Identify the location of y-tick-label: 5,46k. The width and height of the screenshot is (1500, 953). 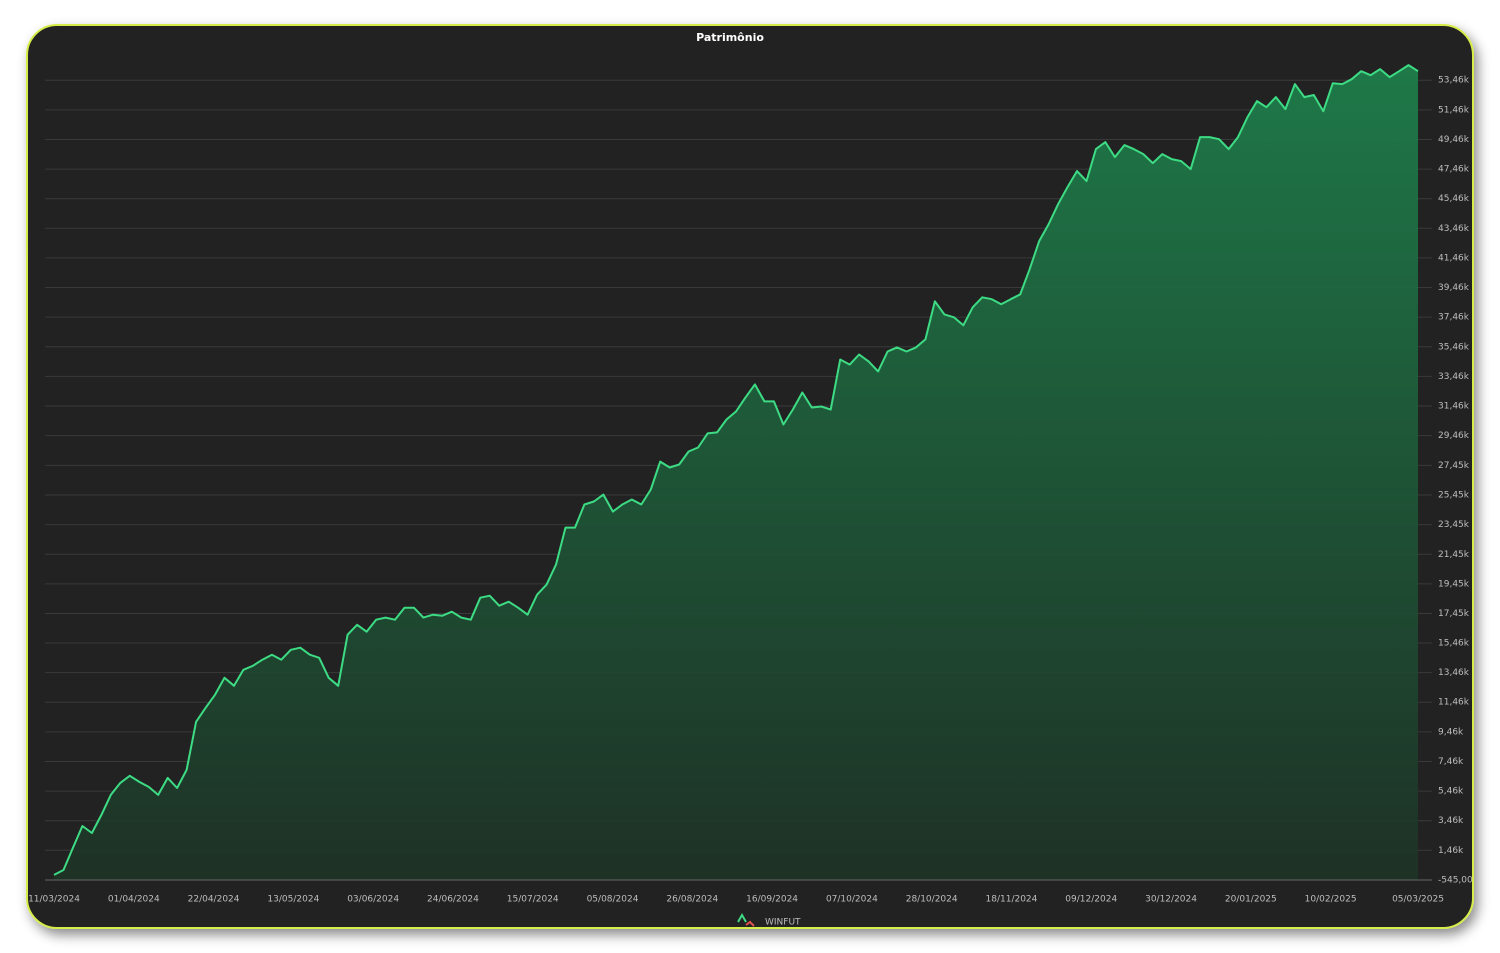
(1451, 792).